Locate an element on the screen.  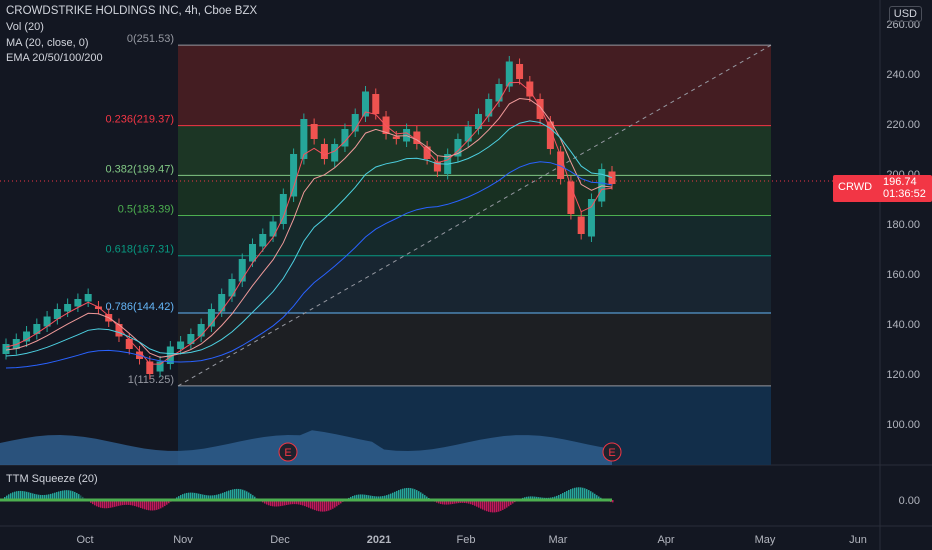
volume-indicator-label: Vol (20) is located at coordinates (25, 27).